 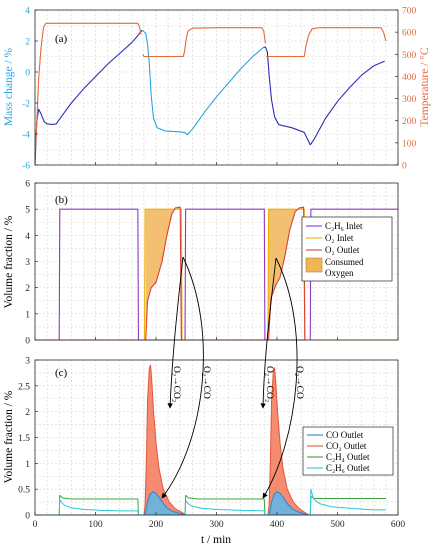 What do you see at coordinates (176, 384) in the screenshot?
I see `annotation-1-o2-co2: O₂→CO₂` at bounding box center [176, 384].